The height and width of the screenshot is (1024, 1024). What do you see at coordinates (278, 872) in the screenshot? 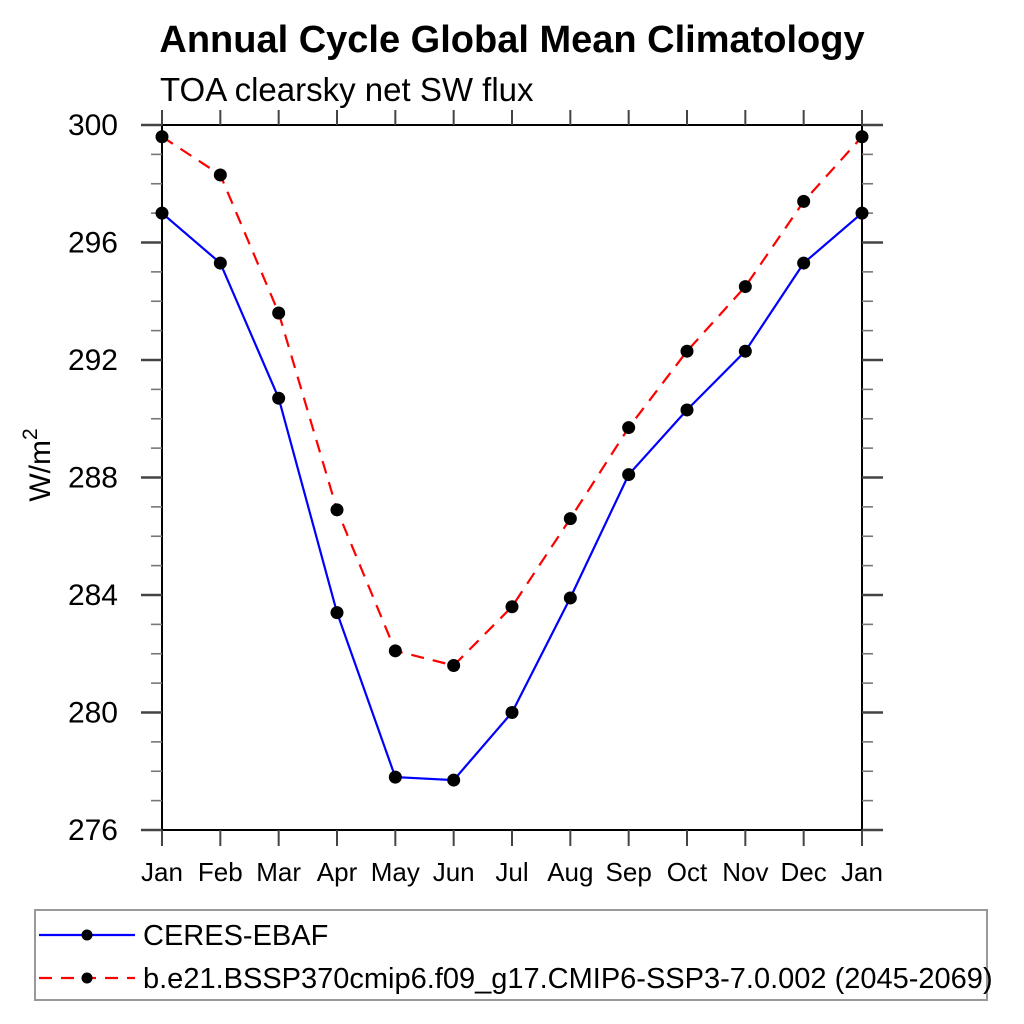
I see `x-tick-label: Mar` at bounding box center [278, 872].